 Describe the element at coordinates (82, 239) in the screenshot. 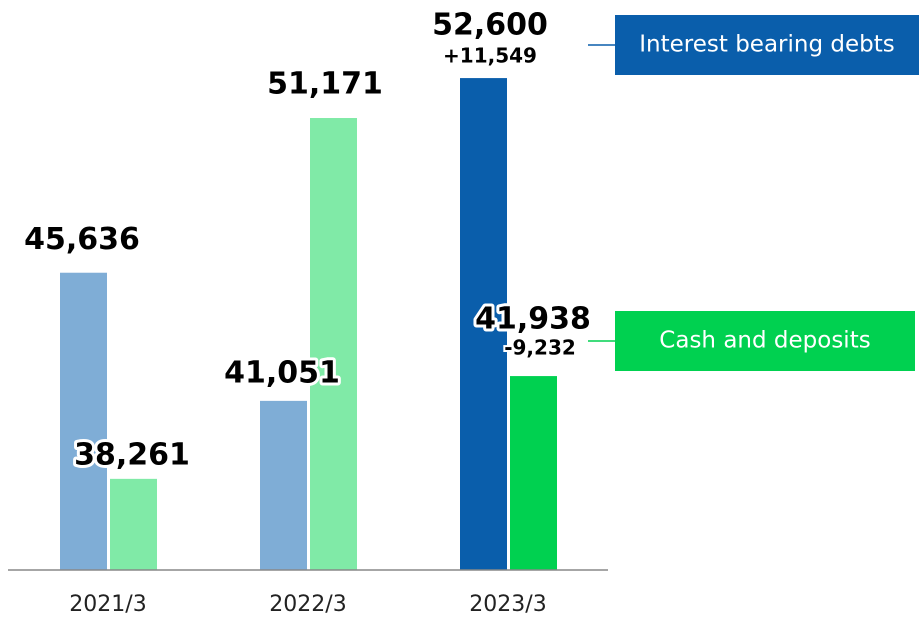

I see `value-label: 45,636` at that location.